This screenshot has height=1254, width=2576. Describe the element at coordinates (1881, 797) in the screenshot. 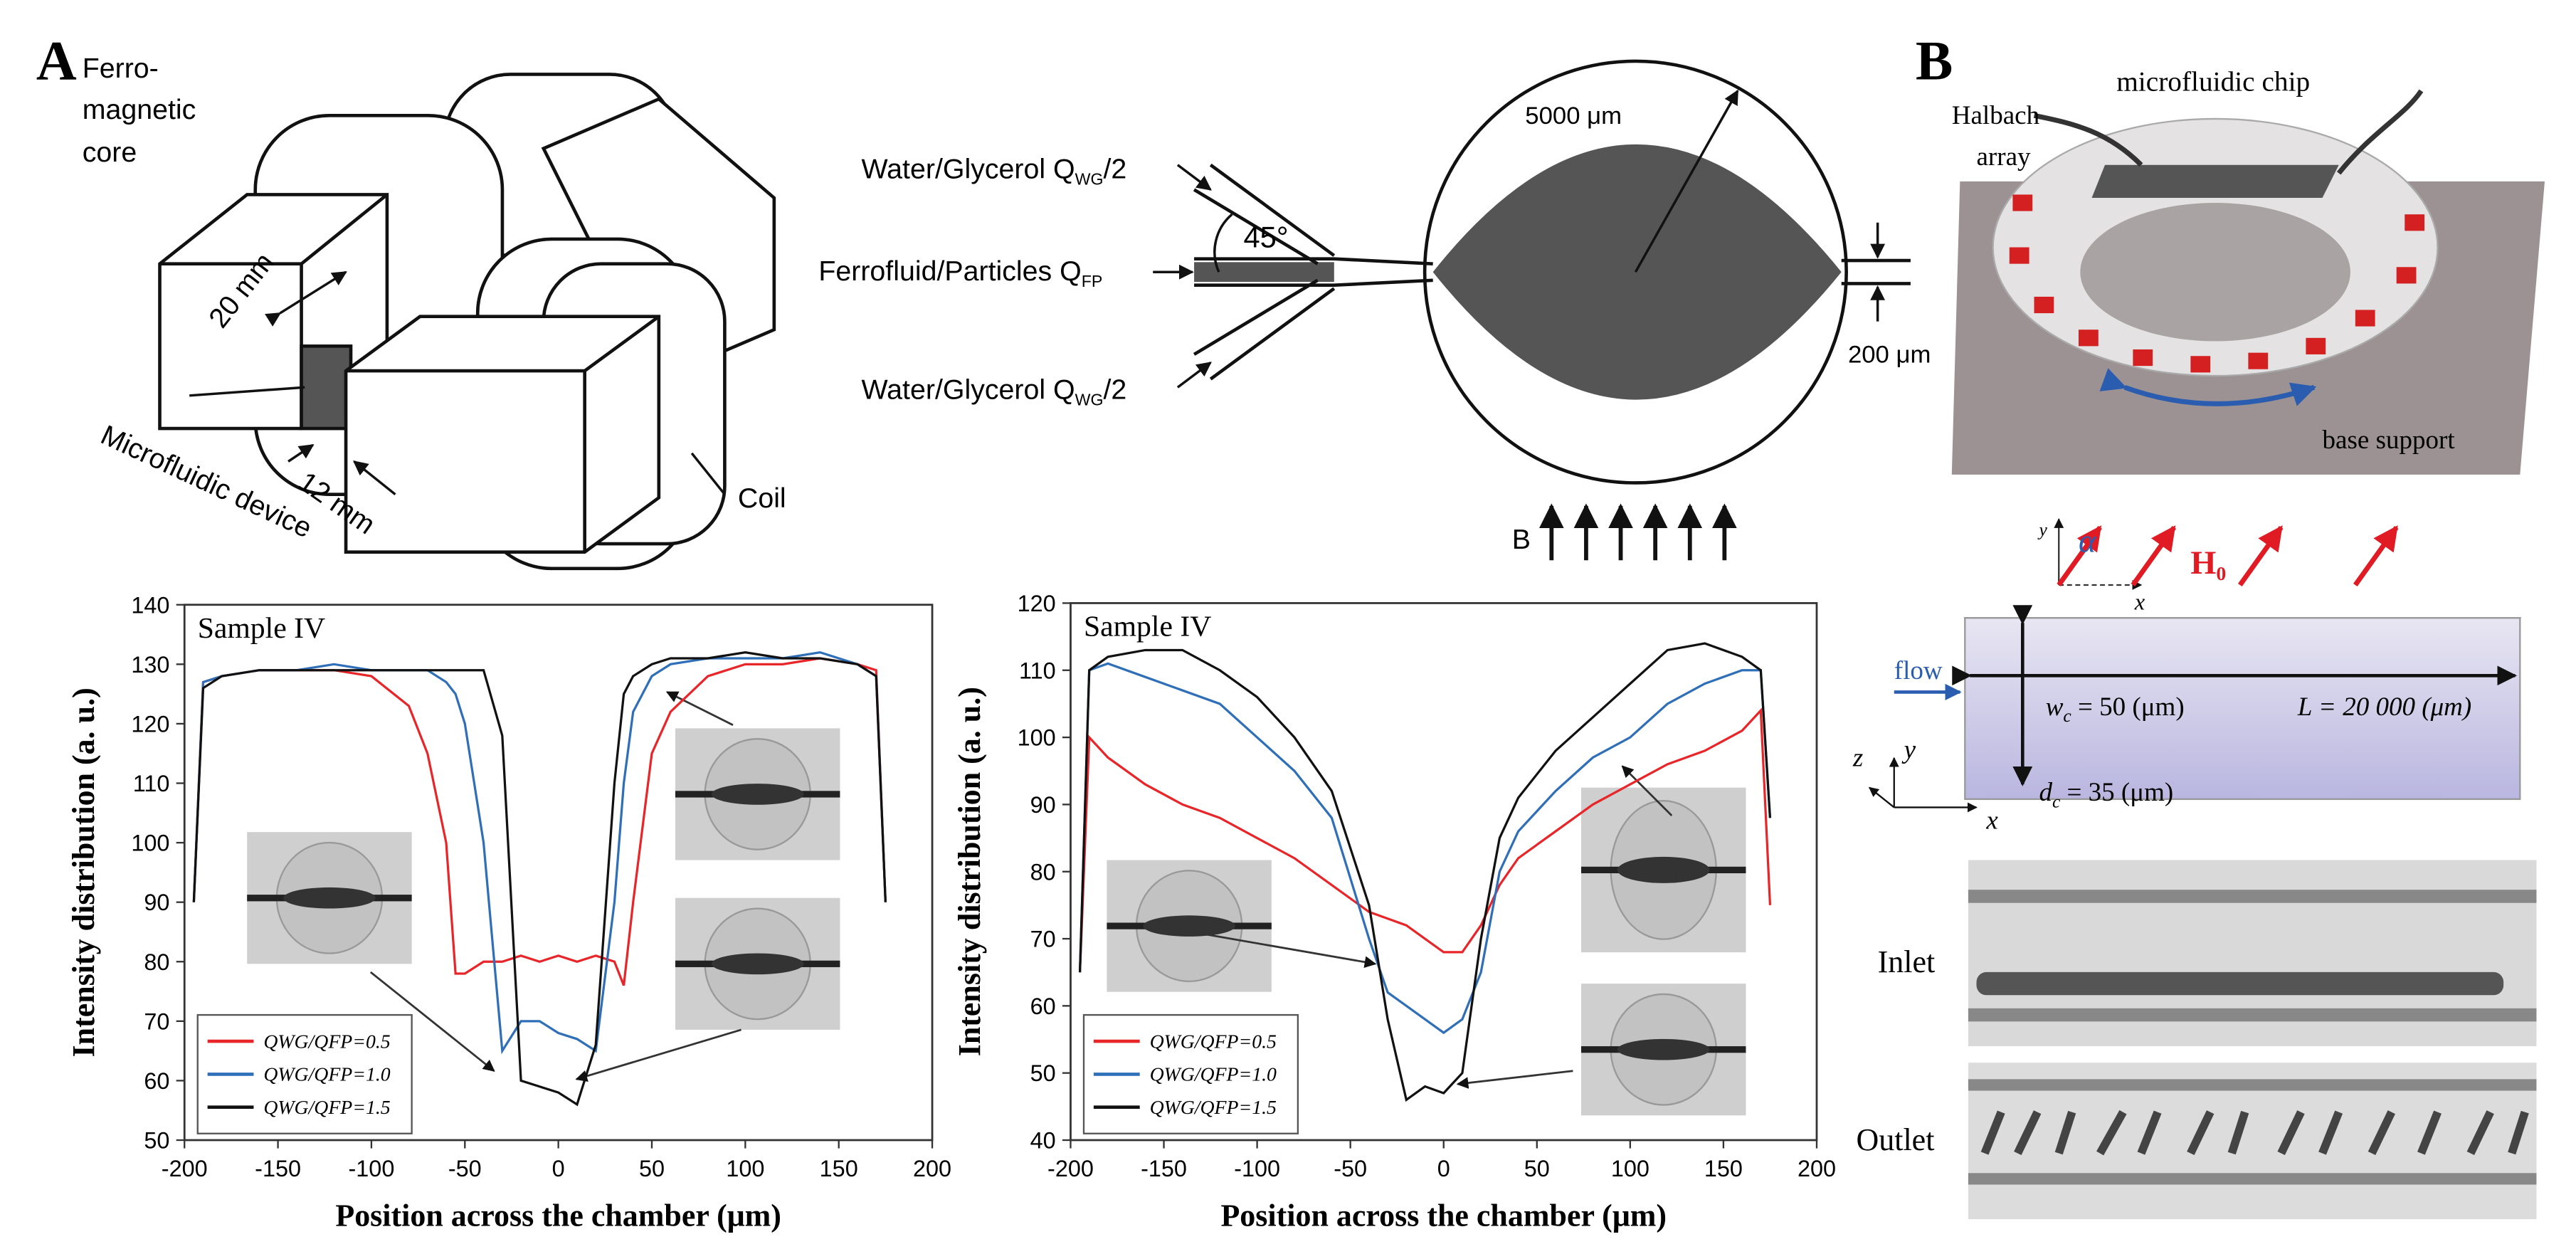

I see `axis` at that location.